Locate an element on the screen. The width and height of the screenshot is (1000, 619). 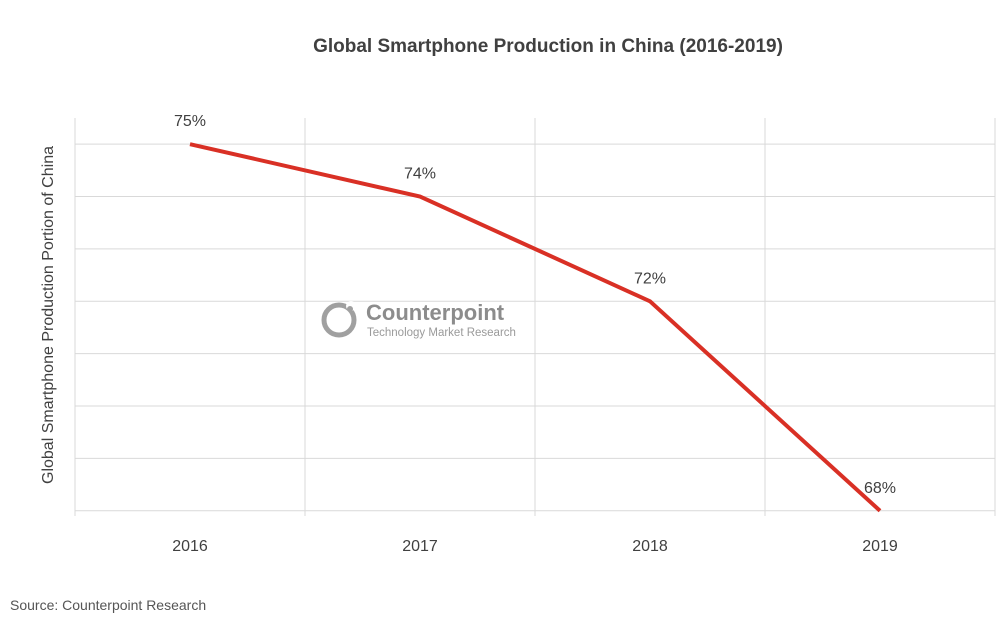
x-tick-label: 2017 is located at coordinates (420, 546).